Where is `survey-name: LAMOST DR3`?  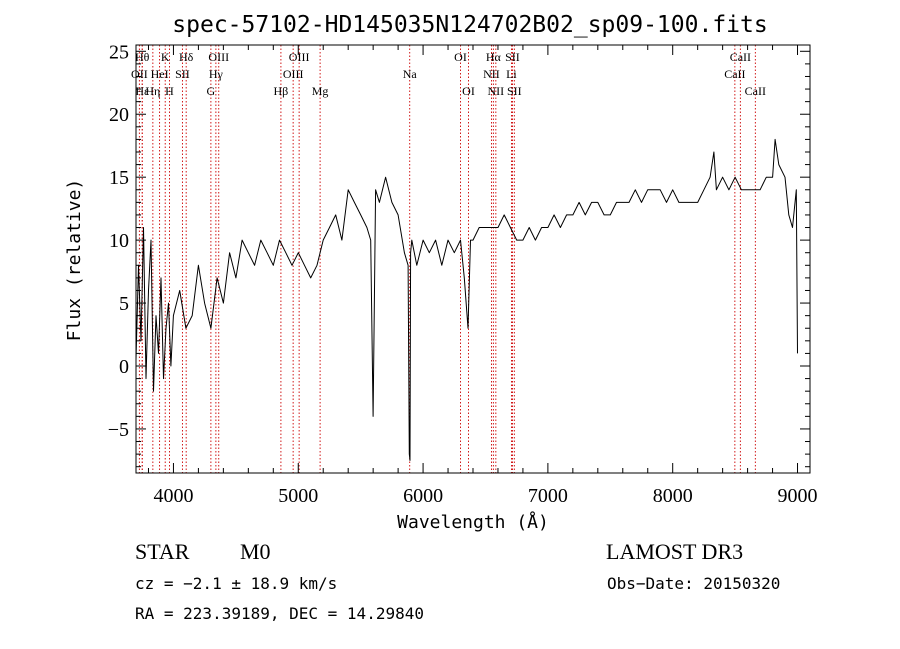 survey-name: LAMOST DR3 is located at coordinates (674, 551).